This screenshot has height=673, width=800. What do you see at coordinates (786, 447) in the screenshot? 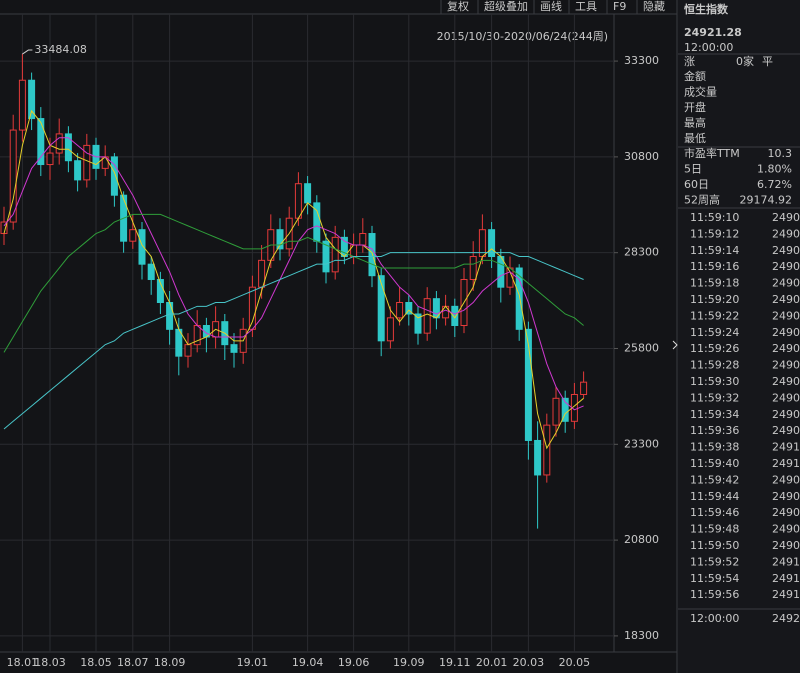
I see `tick-price: 24913` at bounding box center [786, 447].